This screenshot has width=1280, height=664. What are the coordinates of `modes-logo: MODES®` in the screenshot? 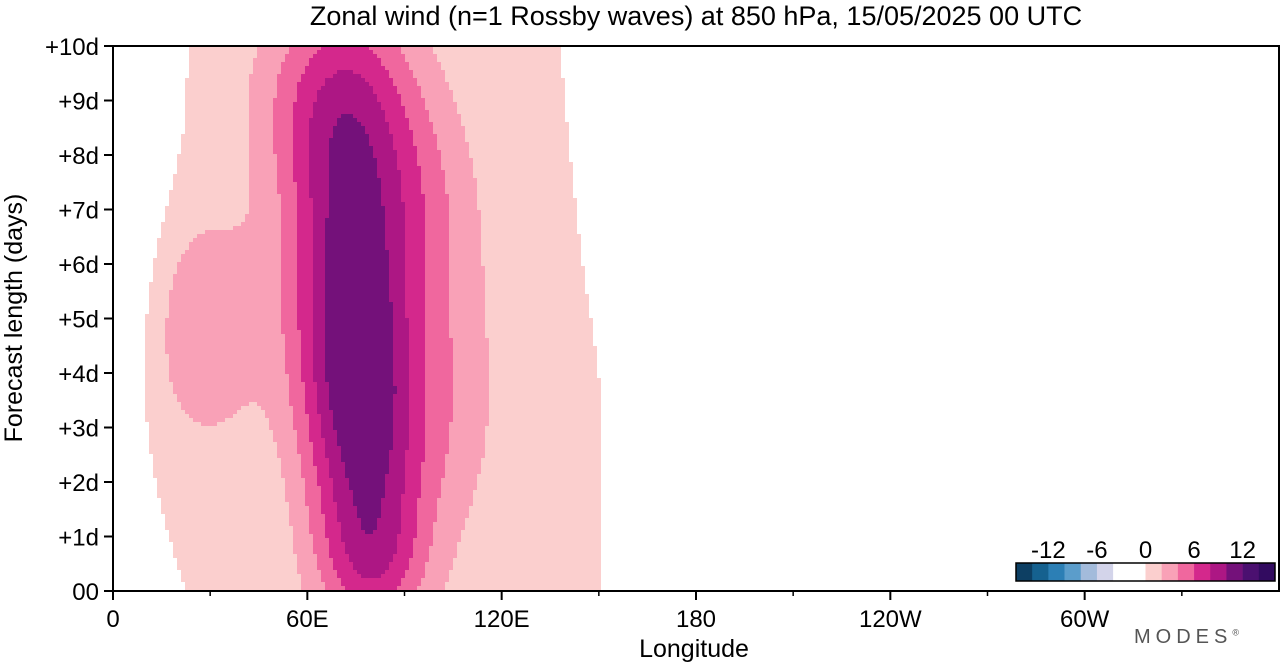 It's located at (1186, 637).